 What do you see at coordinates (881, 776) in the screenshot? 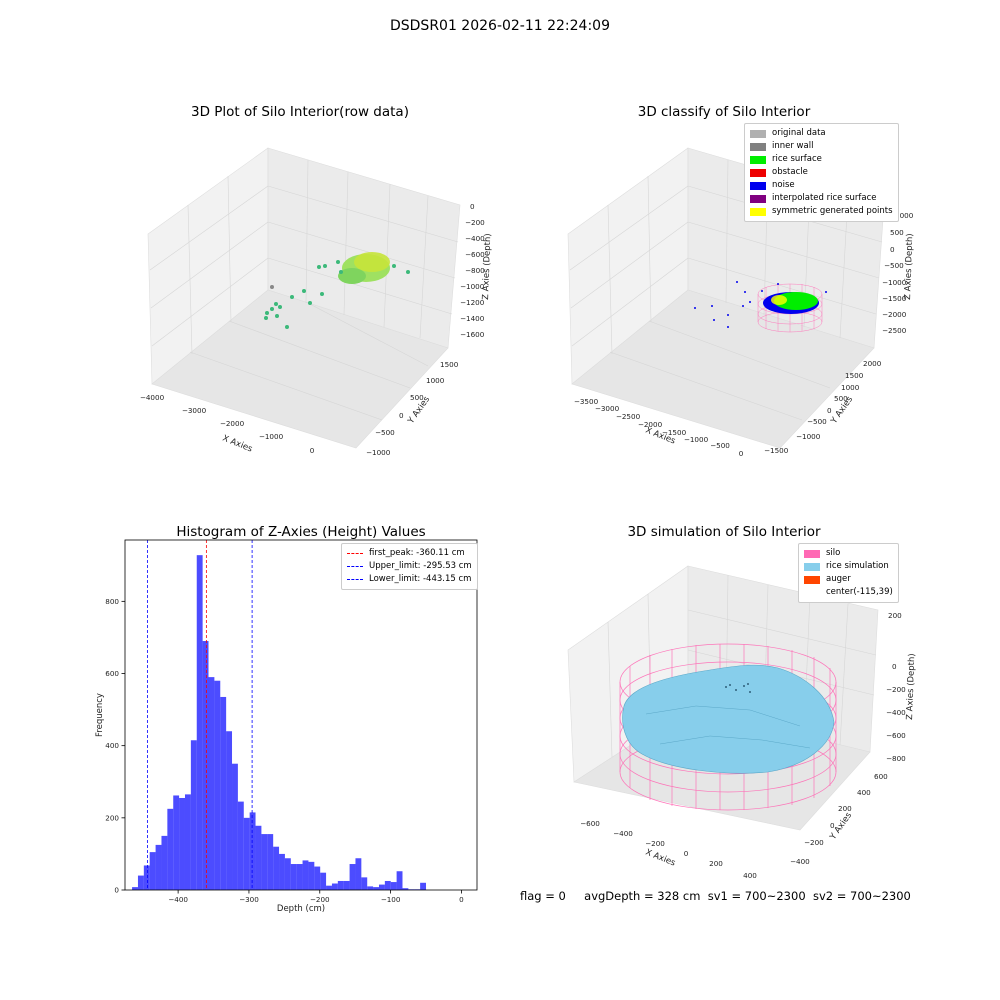
I see `svg-text: 600` at bounding box center [881, 776].